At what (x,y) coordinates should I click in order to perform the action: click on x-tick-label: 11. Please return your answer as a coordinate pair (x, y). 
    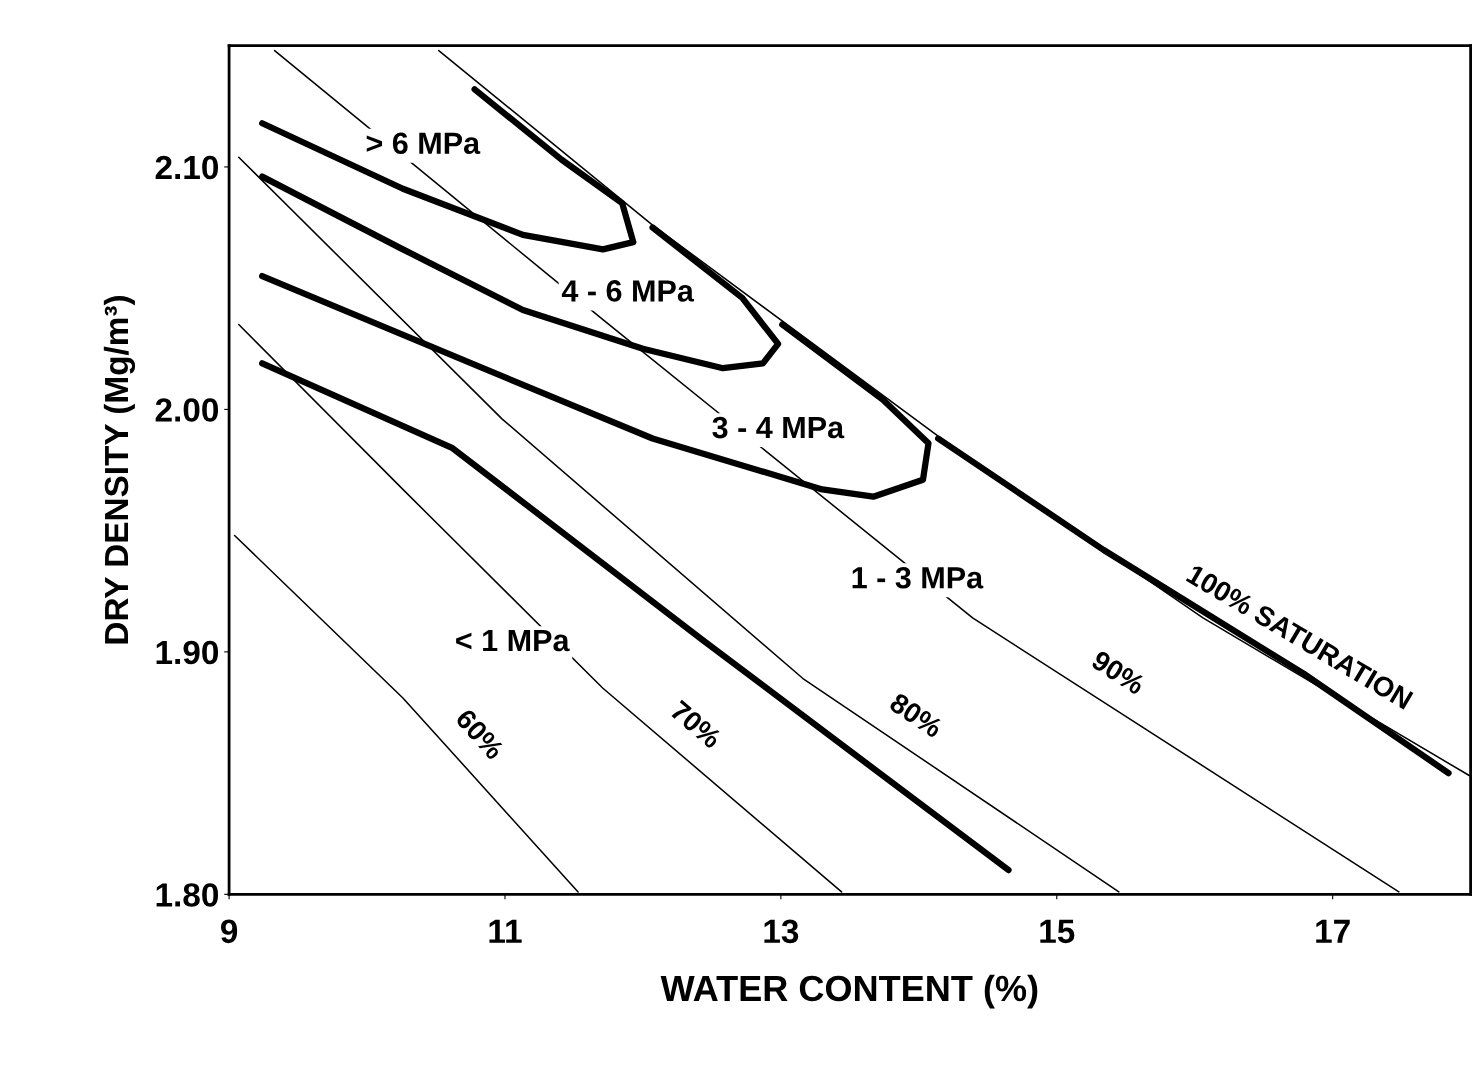
    Looking at the image, I should click on (505, 931).